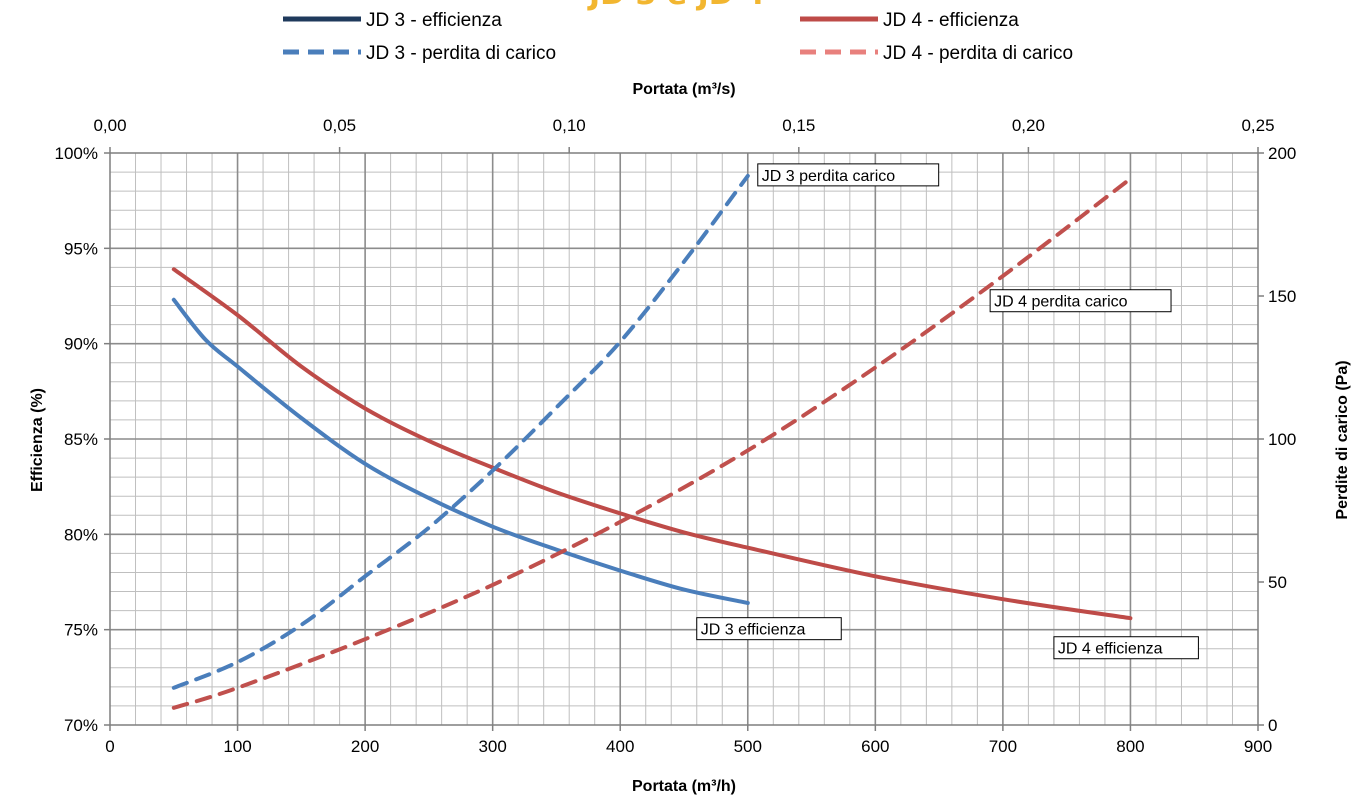 Image resolution: width=1355 pixels, height=796 pixels. I want to click on x-top-tick-label: 0,25, so click(1257, 125).